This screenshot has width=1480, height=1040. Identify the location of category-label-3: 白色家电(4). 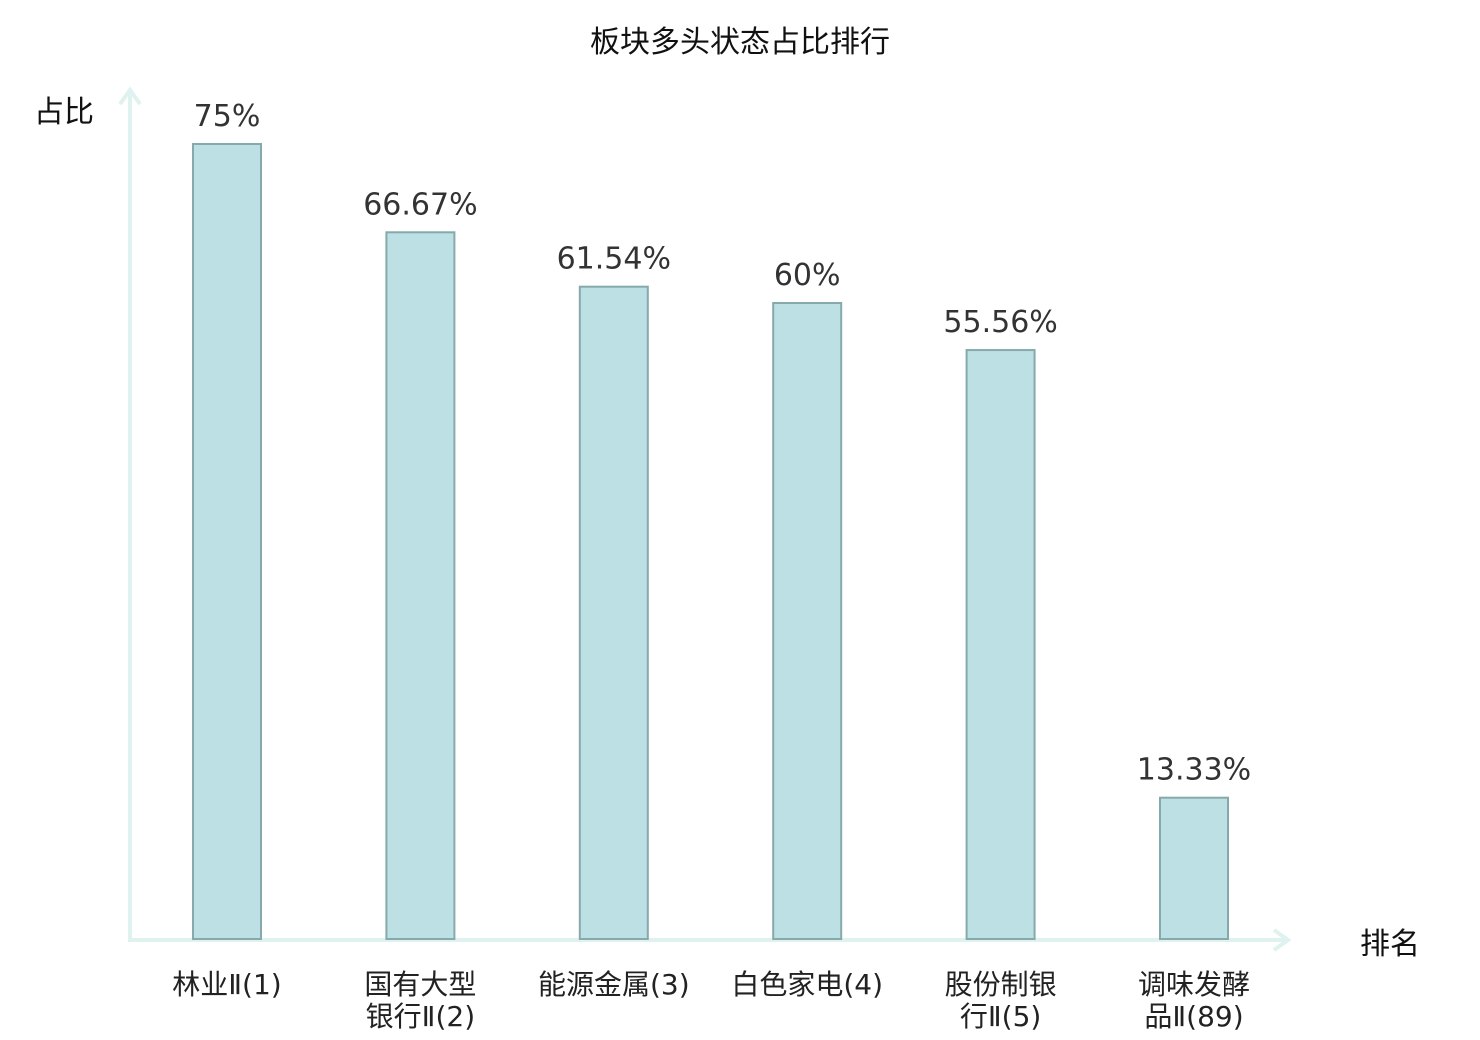
(807, 984).